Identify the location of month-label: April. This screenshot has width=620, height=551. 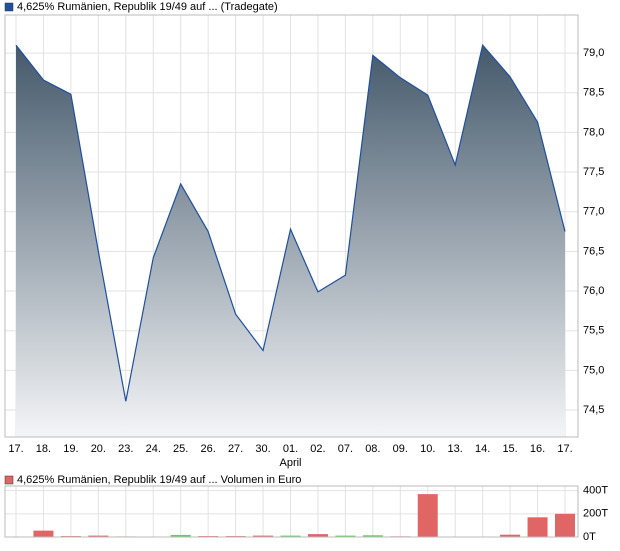
(290, 463).